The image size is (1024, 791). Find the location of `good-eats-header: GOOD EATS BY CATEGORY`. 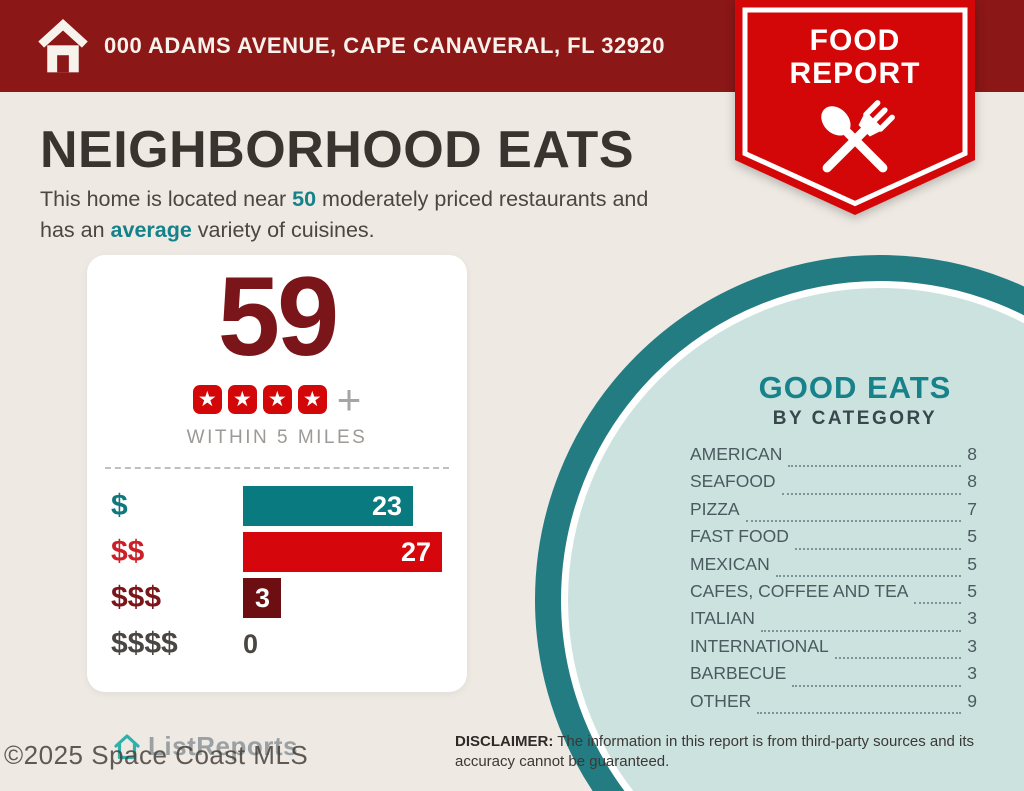

good-eats-header: GOOD EATS BY CATEGORY is located at coordinates (855, 400).